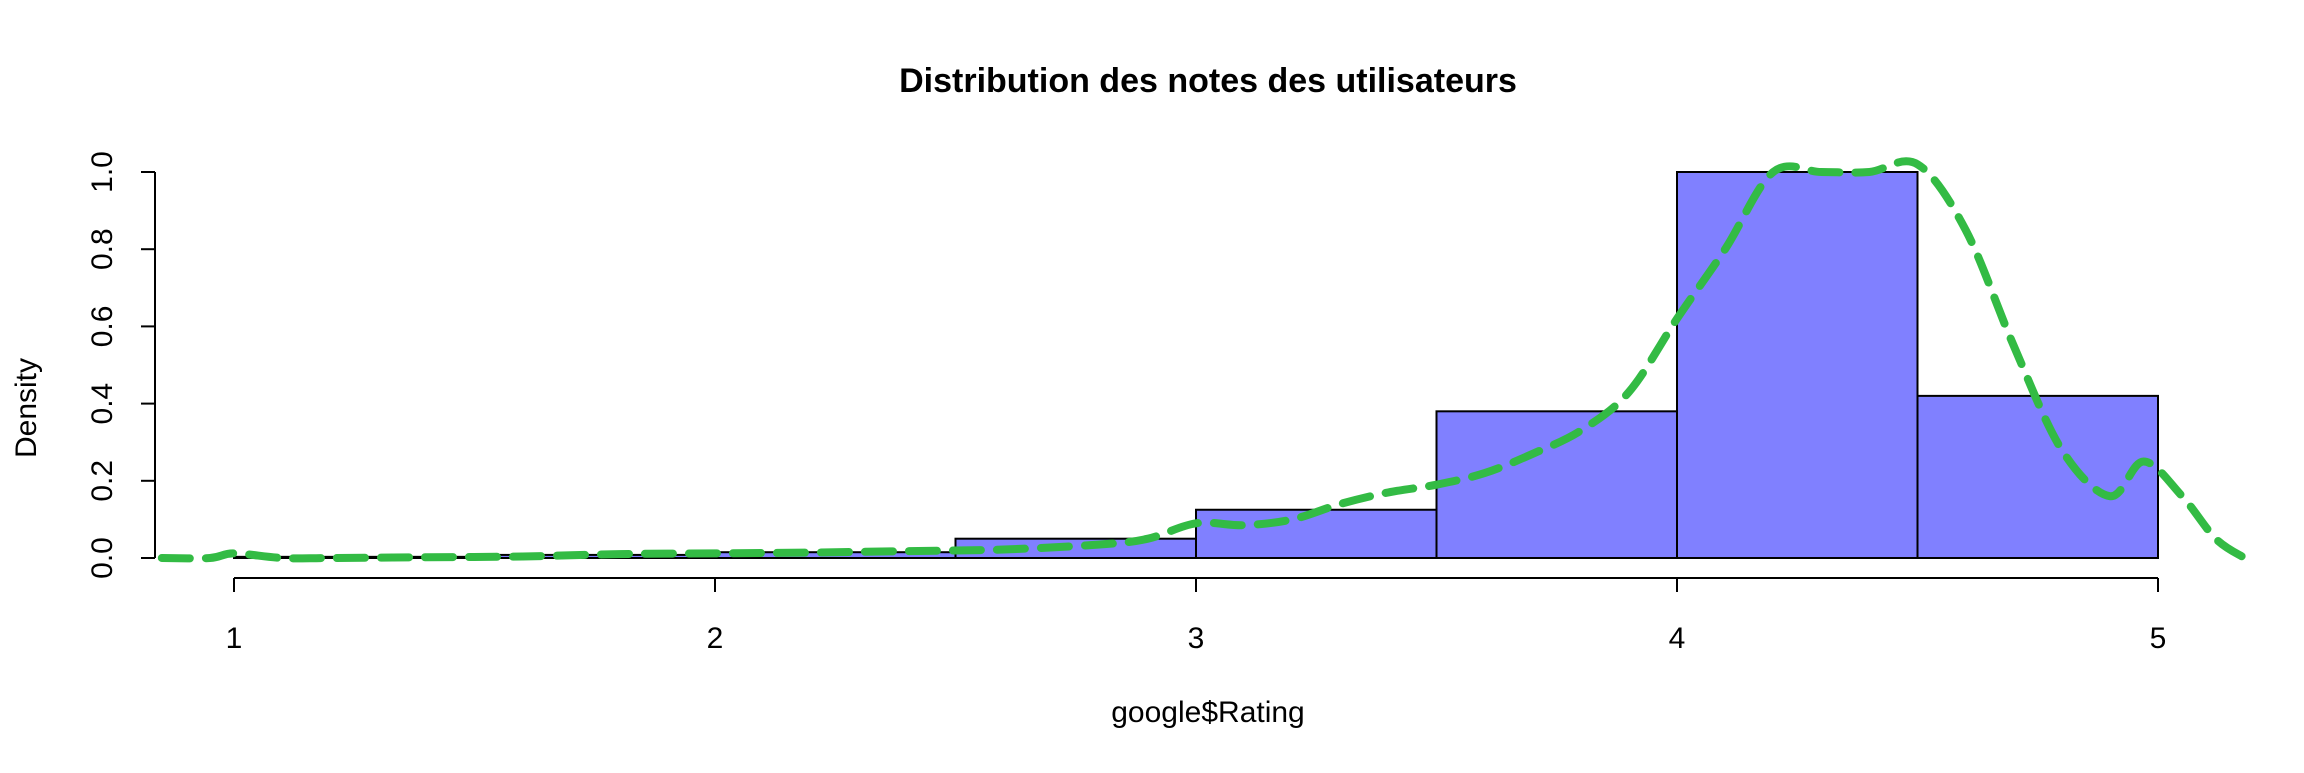 The height and width of the screenshot is (773, 2304). Describe the element at coordinates (1208, 712) in the screenshot. I see `x-axis-label: google$Rating` at that location.